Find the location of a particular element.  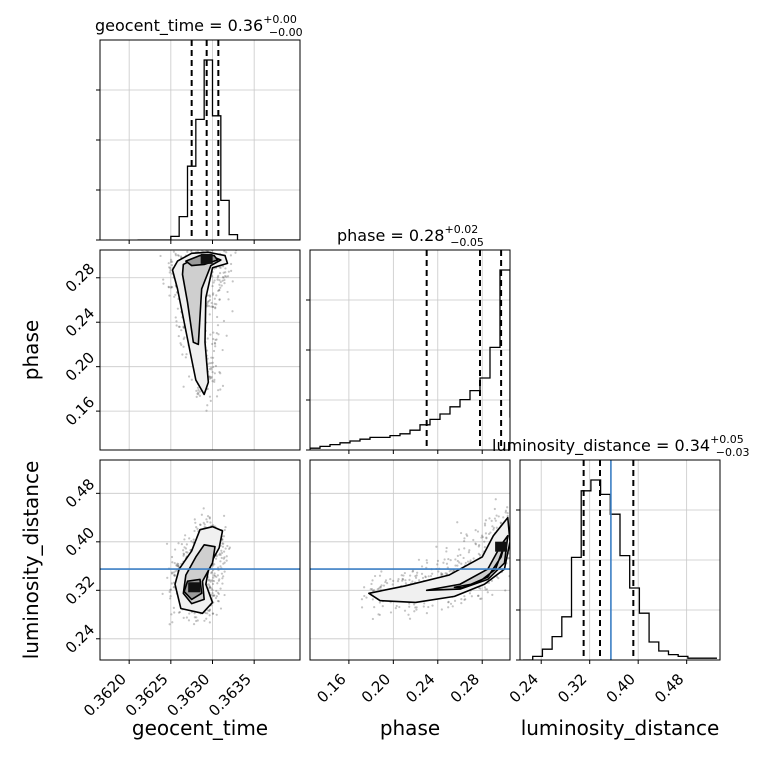

ytick-label: 0.24 is located at coordinates (80, 639).